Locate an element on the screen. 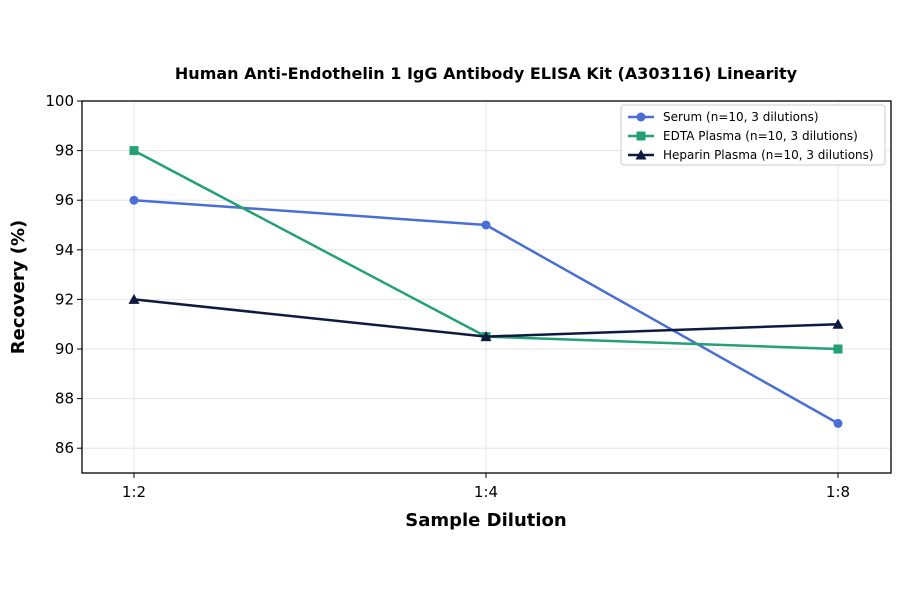 This screenshot has width=900, height=594. x-tick-label: 1:2 is located at coordinates (134, 492).